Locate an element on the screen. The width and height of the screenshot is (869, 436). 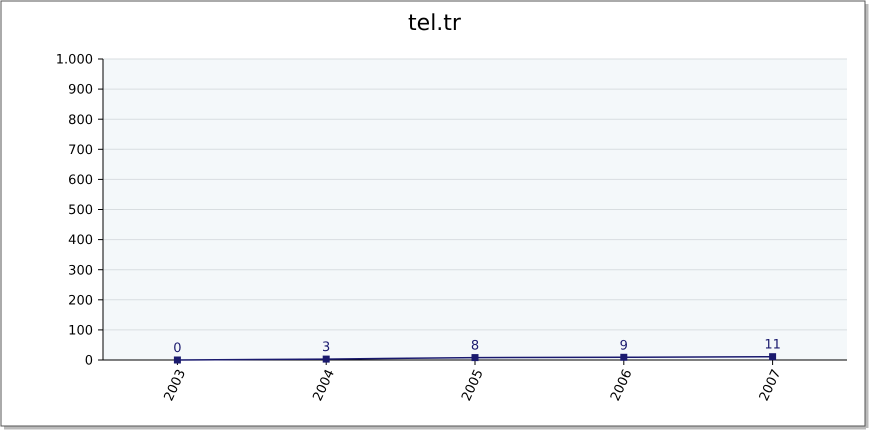
x-tick-label: 2004 is located at coordinates (324, 385).